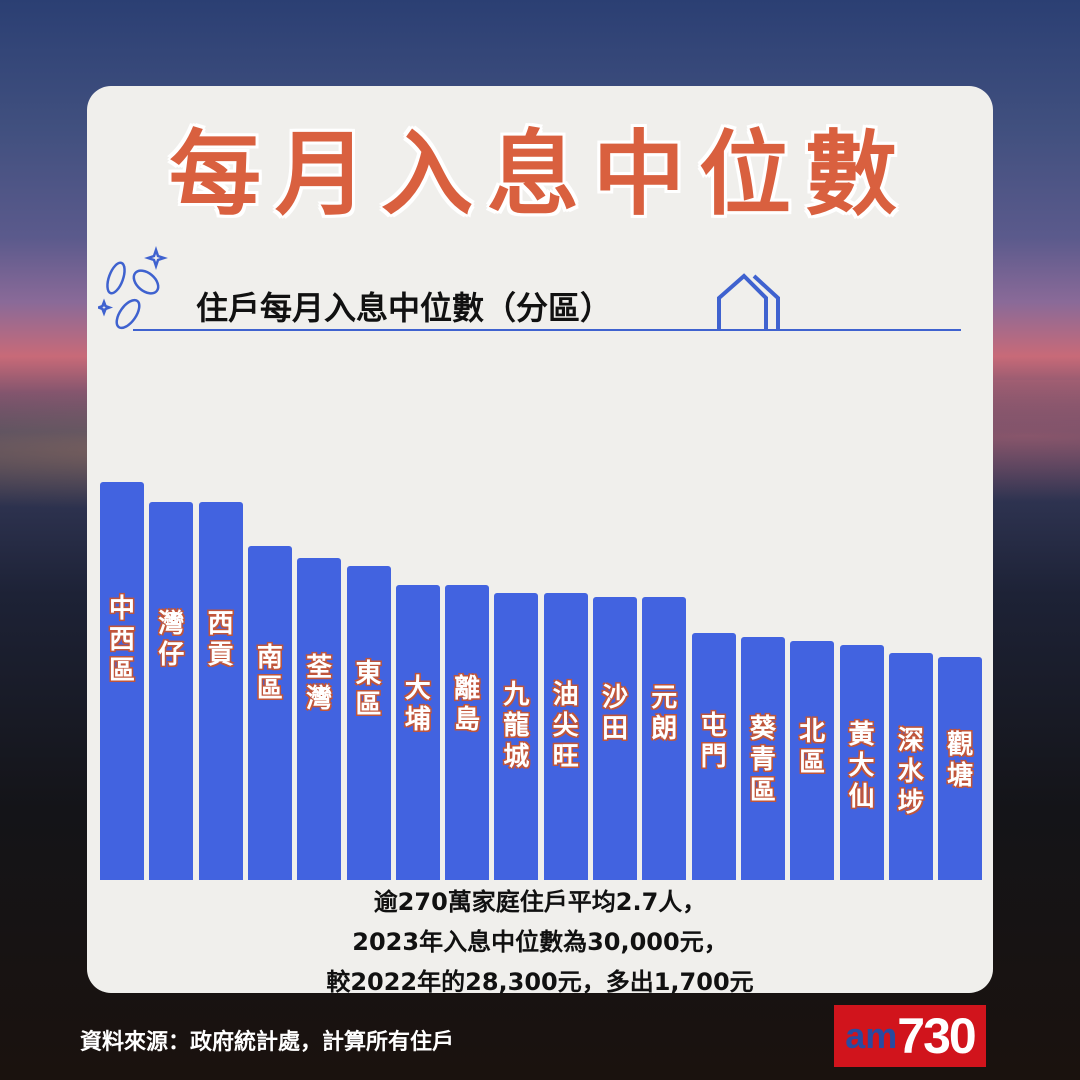 Image resolution: width=1080 pixels, height=1080 pixels. Describe the element at coordinates (133, 288) in the screenshot. I see `coins-icon` at that location.